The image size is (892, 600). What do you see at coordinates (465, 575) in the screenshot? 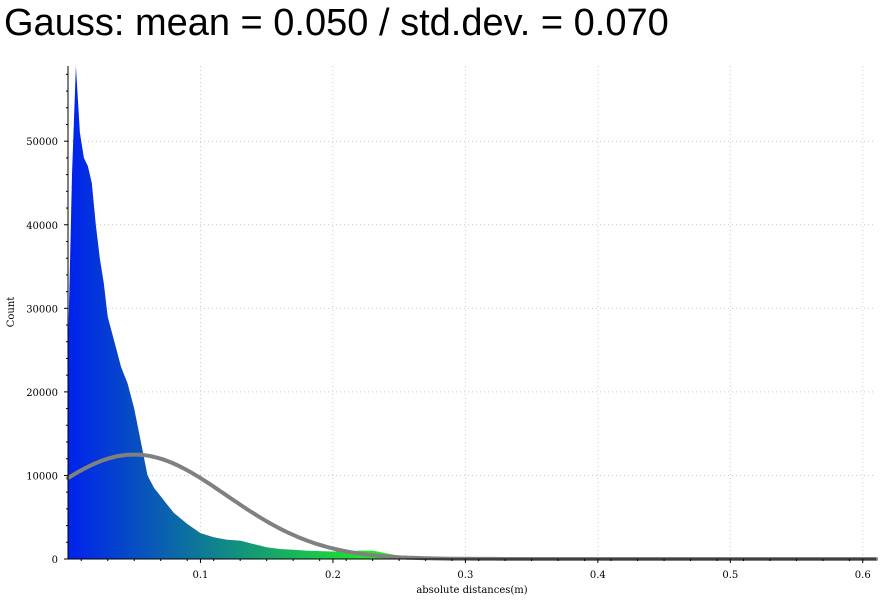
I see `x-tick-label: 0.3` at bounding box center [465, 575].